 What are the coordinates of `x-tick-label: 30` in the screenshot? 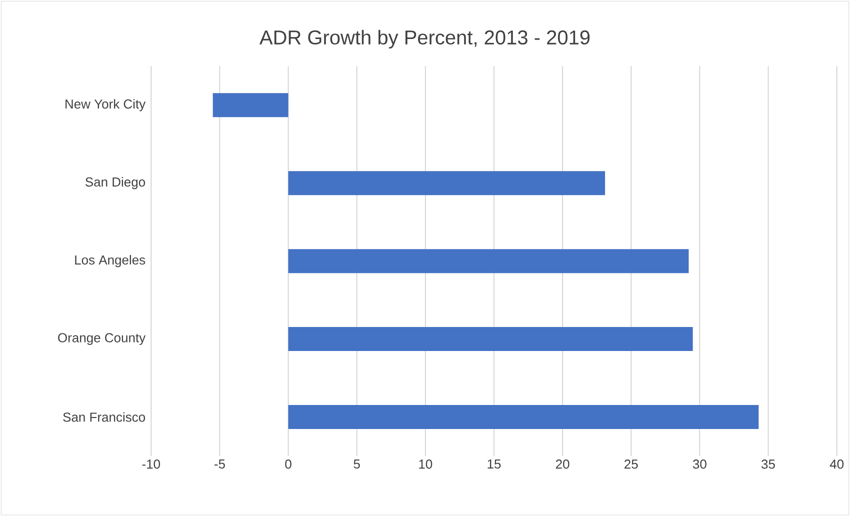 It's located at (699, 464).